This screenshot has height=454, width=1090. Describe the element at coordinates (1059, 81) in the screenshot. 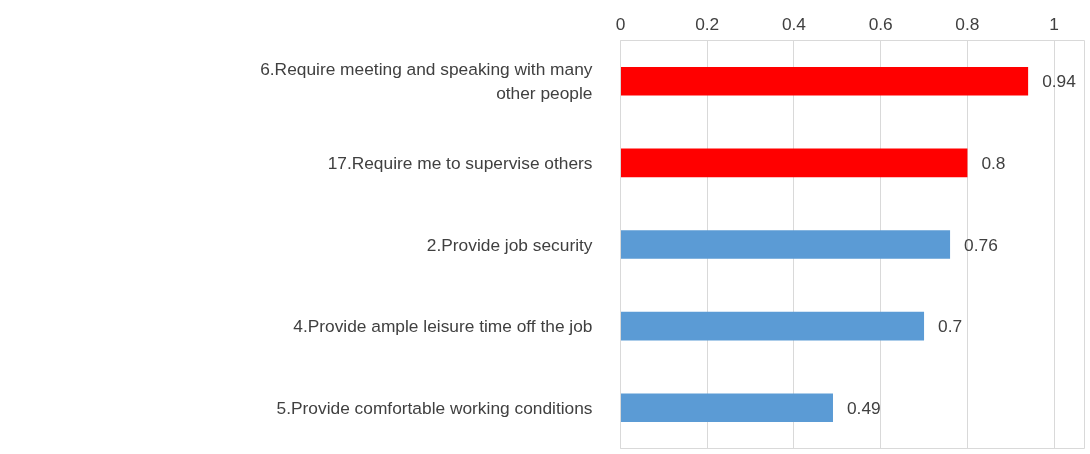

I see `data-label: 0.94` at that location.